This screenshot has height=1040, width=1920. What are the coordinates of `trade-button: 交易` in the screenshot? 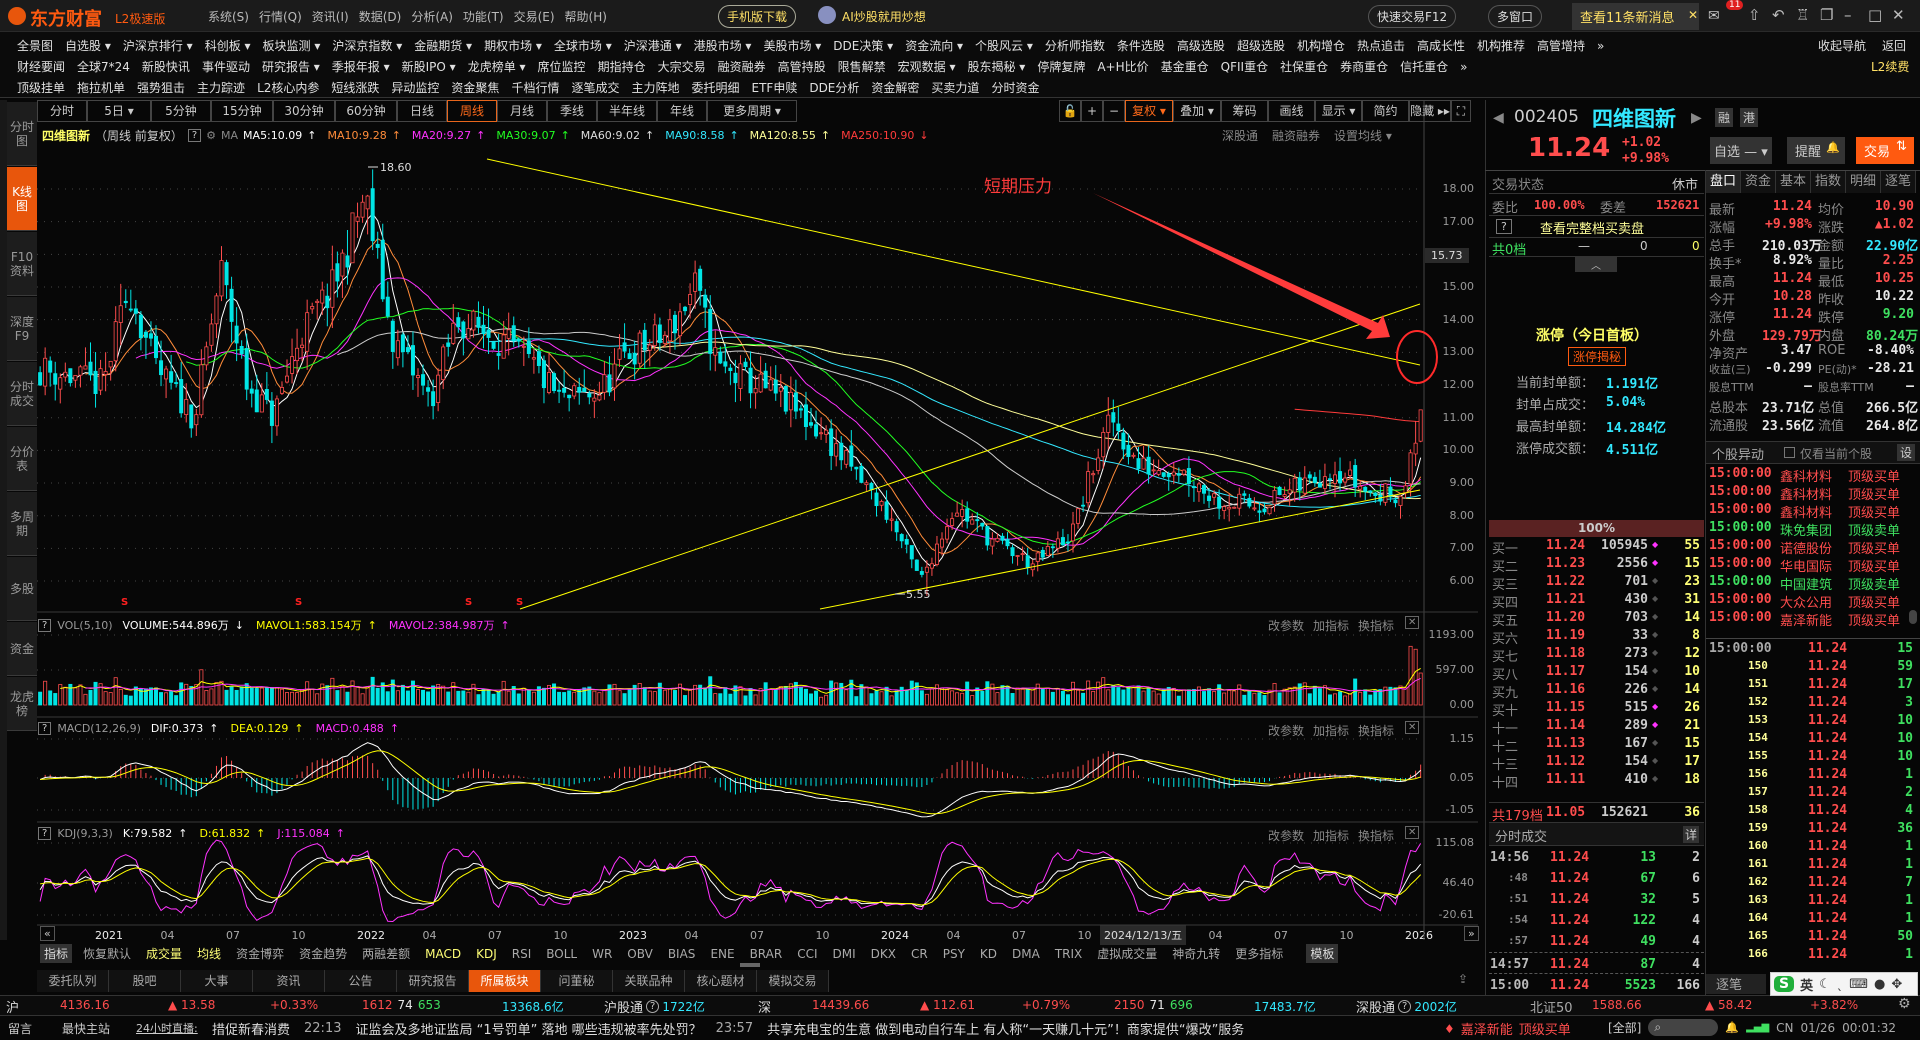 It's located at (1885, 150).